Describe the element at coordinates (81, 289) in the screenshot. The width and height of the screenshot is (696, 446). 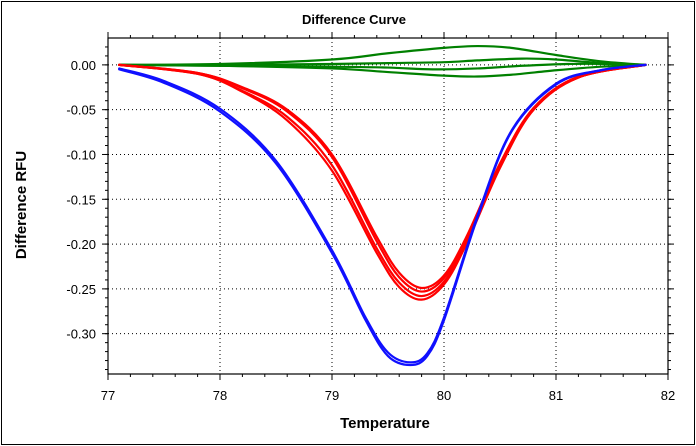
I see `y-tick-label: -0.25` at that location.